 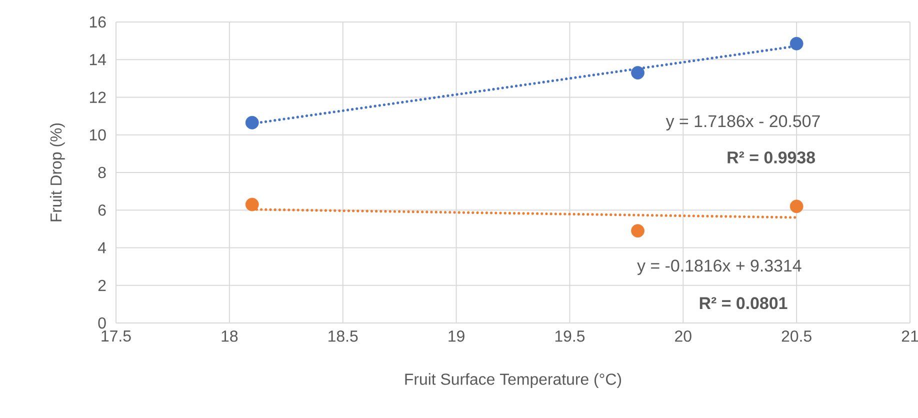 I want to click on y-tick-label: 0, so click(x=102, y=323).